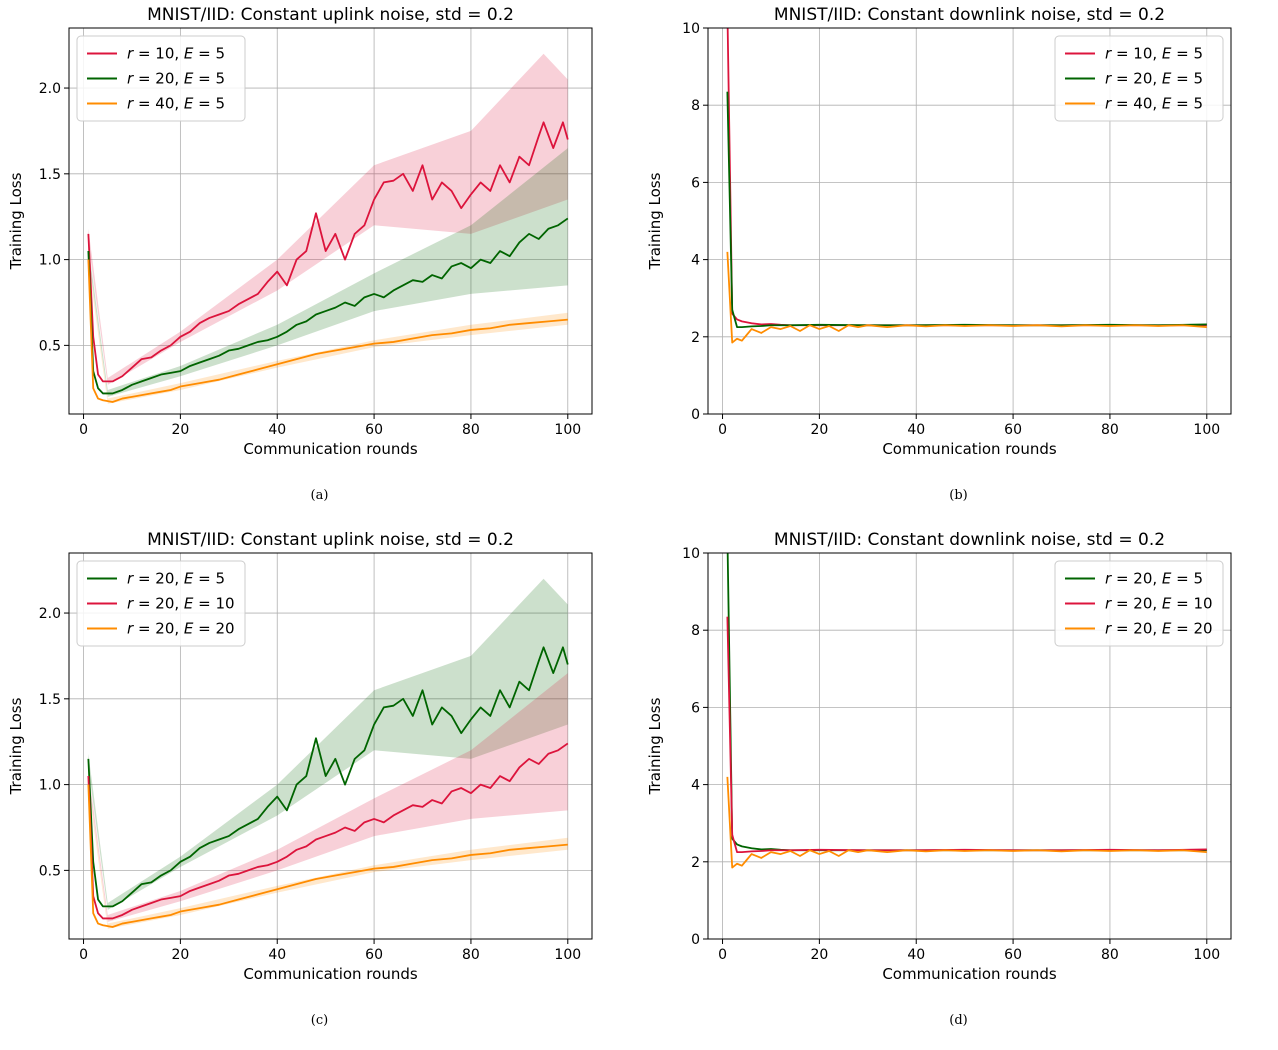  Describe the element at coordinates (958, 495) in the screenshot. I see `caption-b: (b)` at that location.